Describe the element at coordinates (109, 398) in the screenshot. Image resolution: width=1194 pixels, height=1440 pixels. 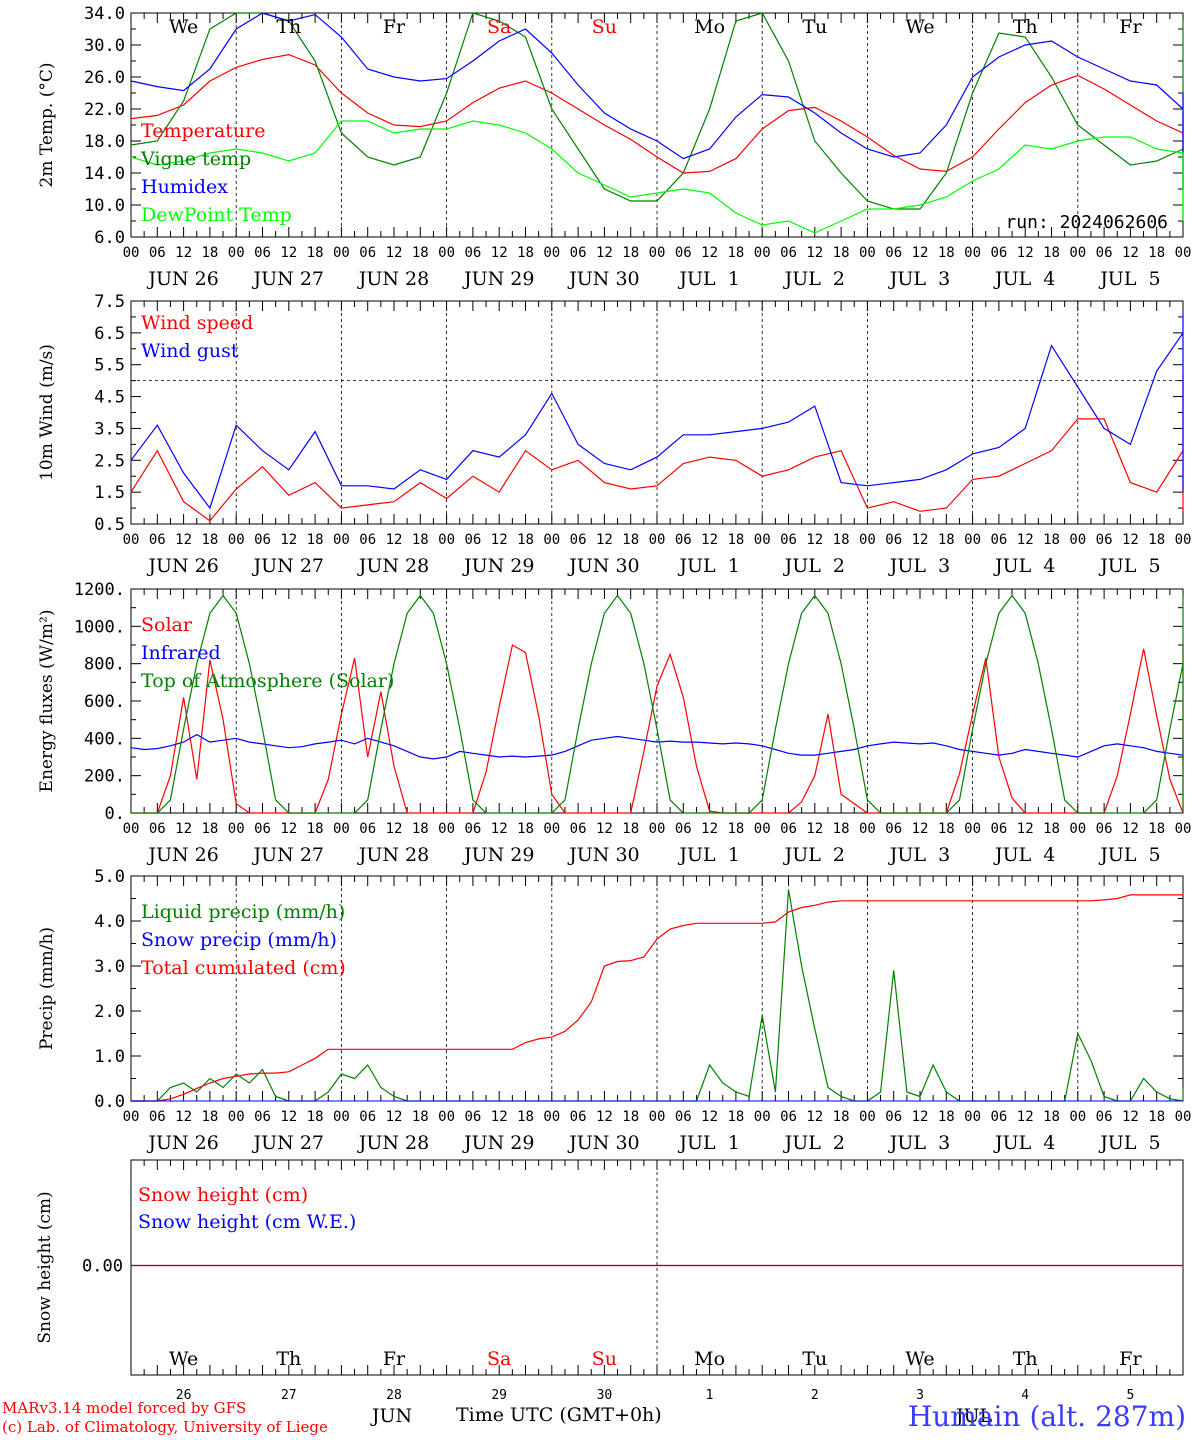
I see `y-tick-label: 4.5` at that location.